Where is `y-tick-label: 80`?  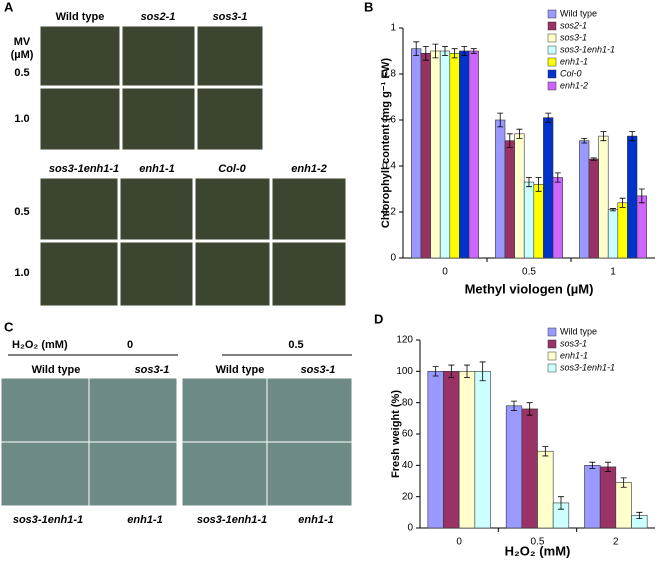
y-tick-label: 80 is located at coordinates (408, 402).